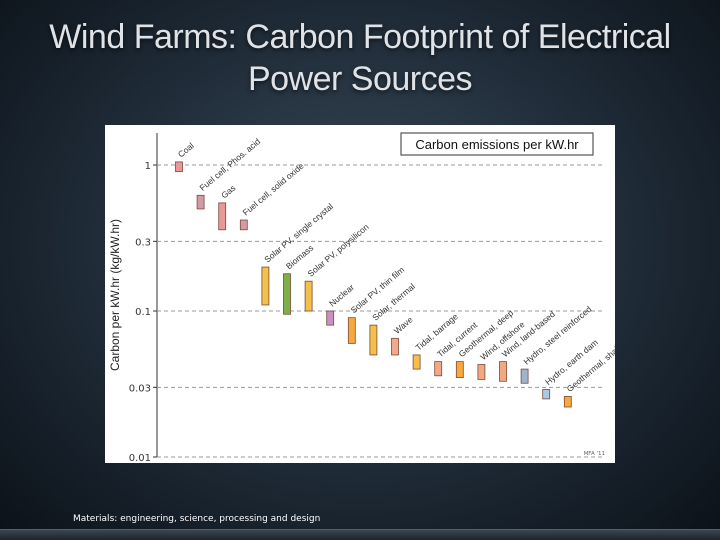 This screenshot has width=720, height=540. What do you see at coordinates (140, 458) in the screenshot?
I see `y-tick-label: 0.01` at bounding box center [140, 458].